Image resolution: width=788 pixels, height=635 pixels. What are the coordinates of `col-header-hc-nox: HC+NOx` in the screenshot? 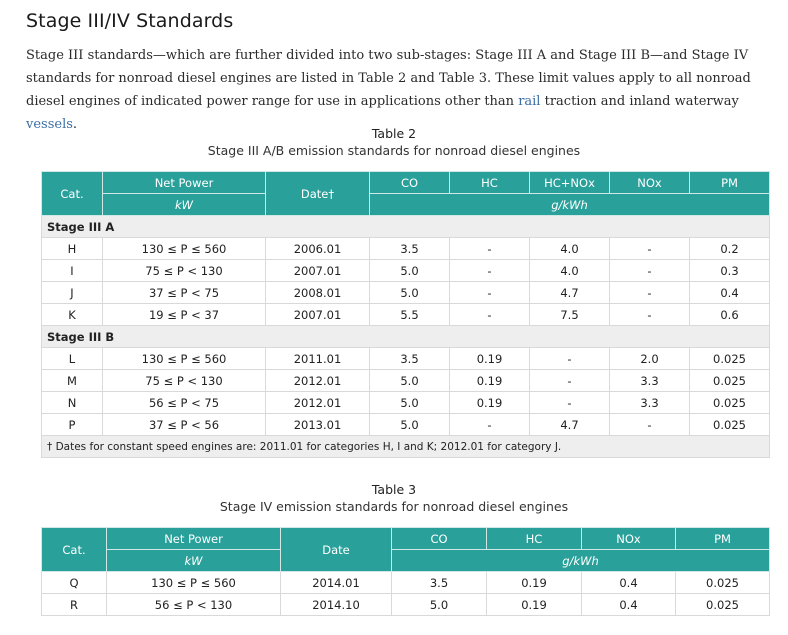 It's located at (569, 182).